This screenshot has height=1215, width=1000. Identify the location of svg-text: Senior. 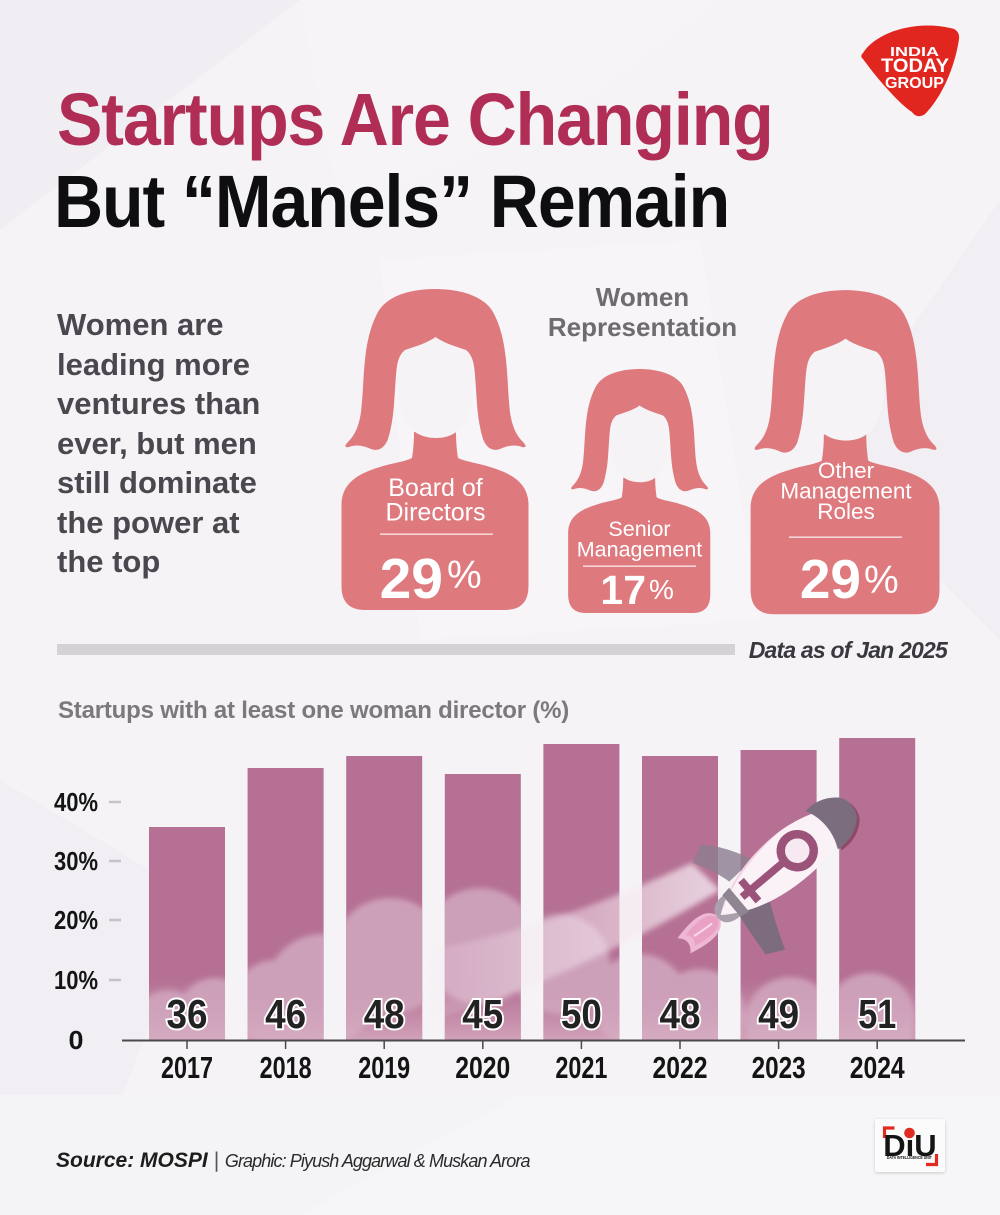
(639, 529).